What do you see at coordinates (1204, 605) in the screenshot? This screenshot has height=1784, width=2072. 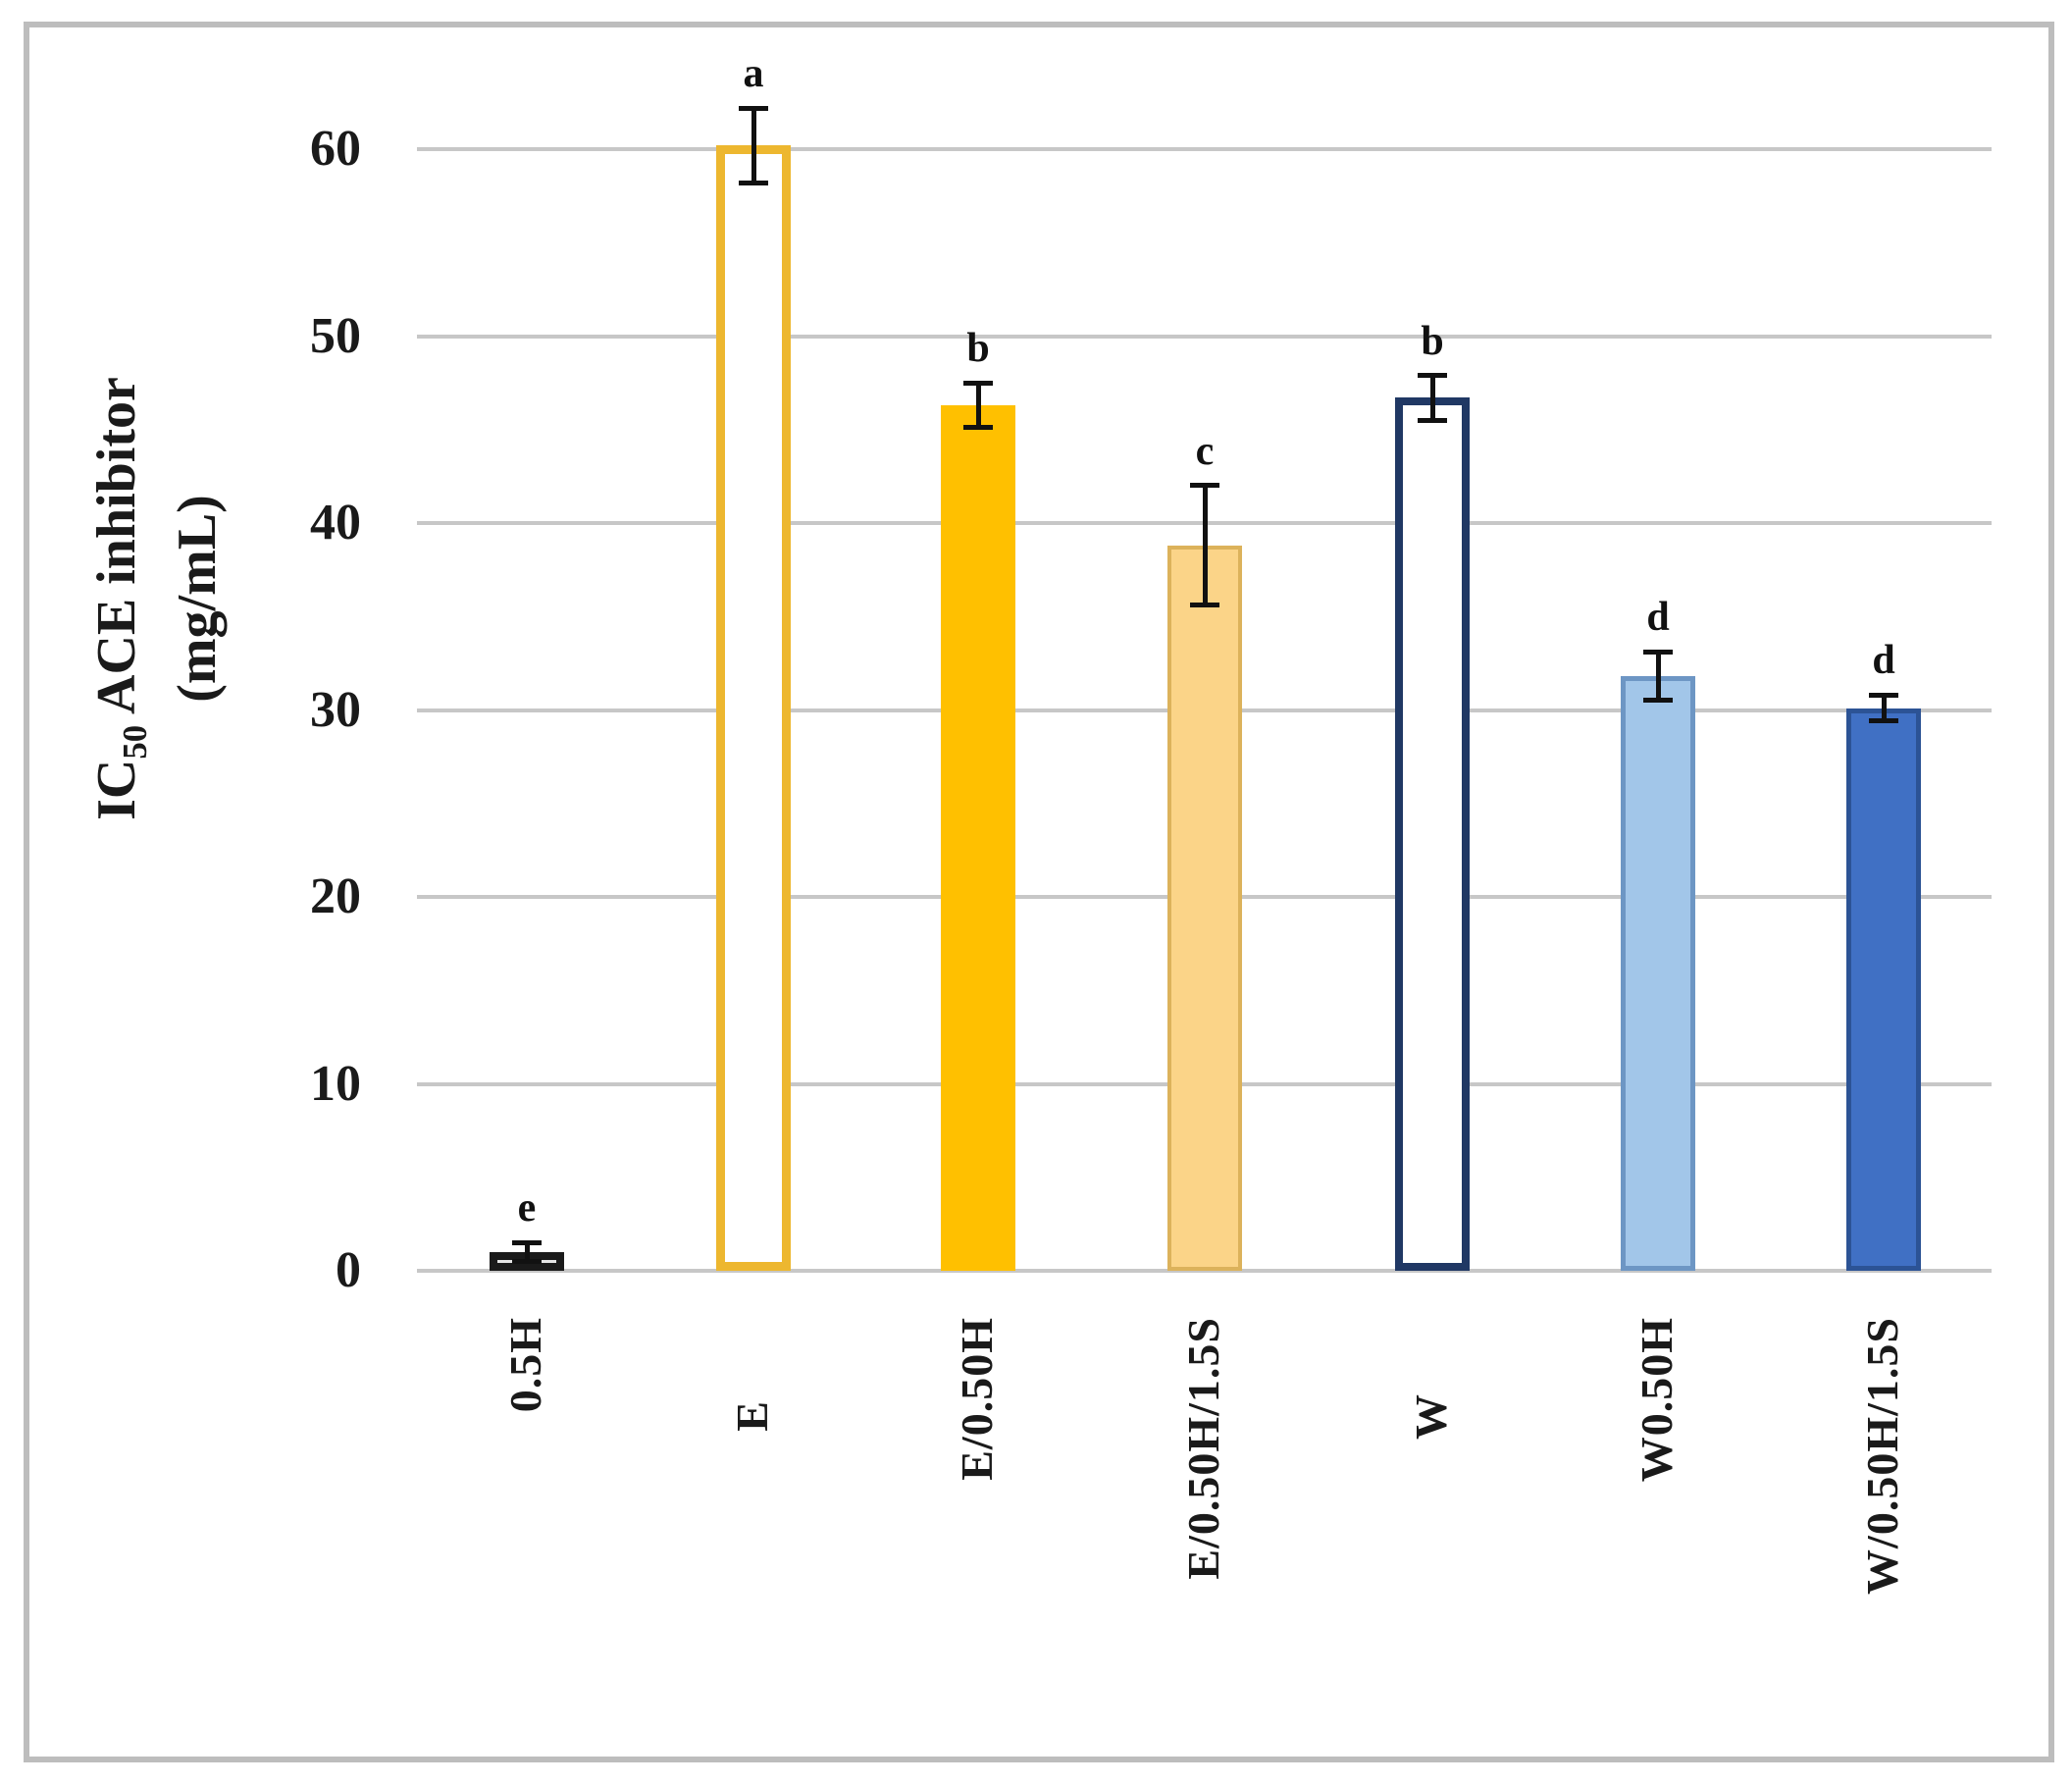 I see `error-cap-bottom-E/0.50H/1.5S` at bounding box center [1204, 605].